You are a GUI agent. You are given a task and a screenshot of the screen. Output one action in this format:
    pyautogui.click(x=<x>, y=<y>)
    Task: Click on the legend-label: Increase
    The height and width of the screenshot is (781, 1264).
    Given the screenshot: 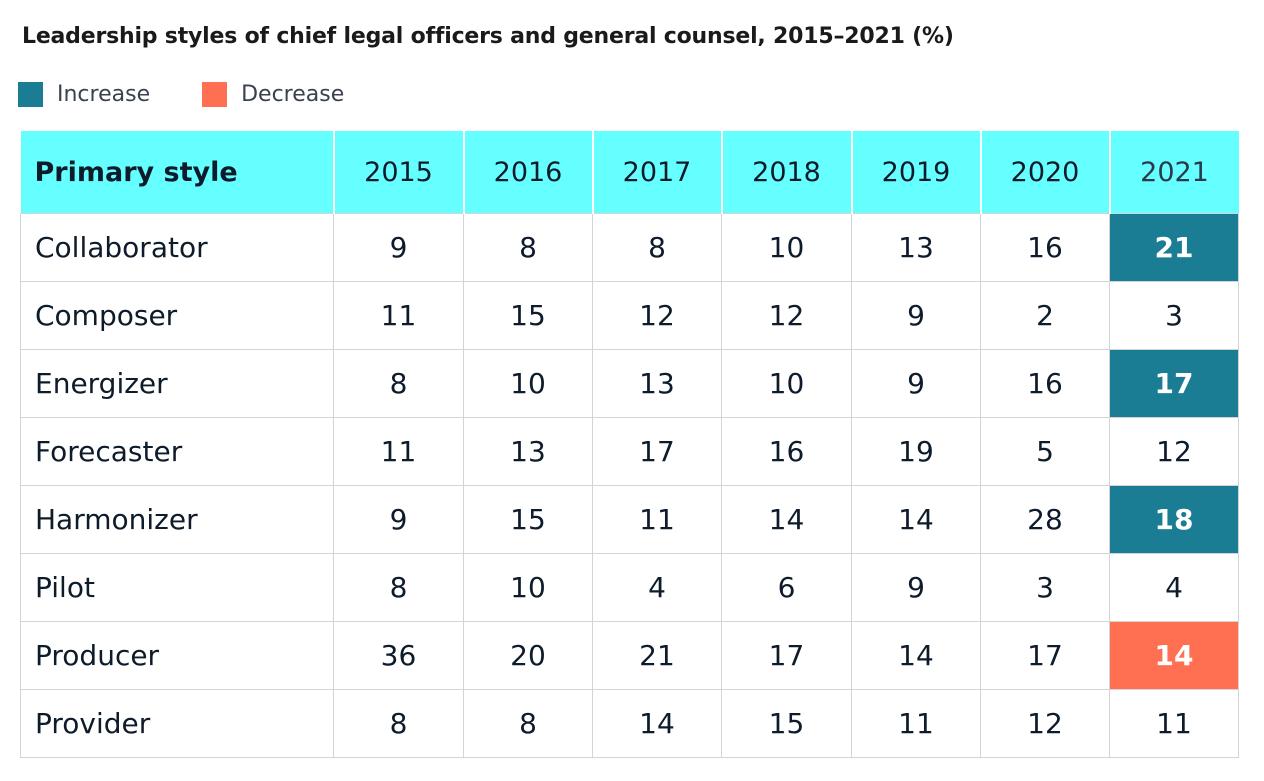 What is the action you would take?
    pyautogui.click(x=104, y=94)
    